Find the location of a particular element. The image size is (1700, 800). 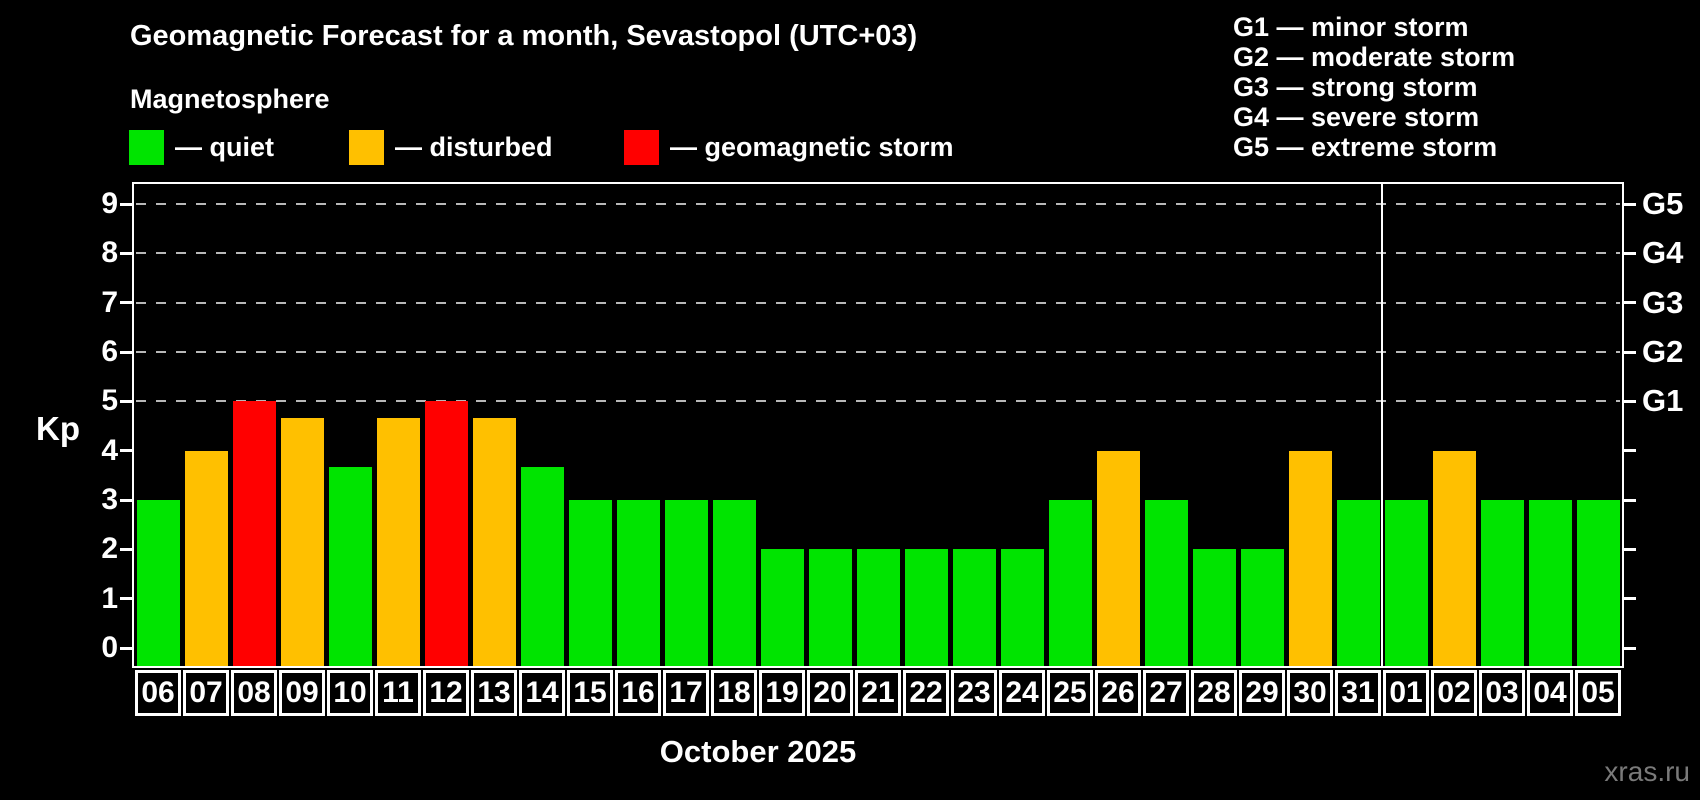

day-label-box-31: 31 is located at coordinates (1358, 693).